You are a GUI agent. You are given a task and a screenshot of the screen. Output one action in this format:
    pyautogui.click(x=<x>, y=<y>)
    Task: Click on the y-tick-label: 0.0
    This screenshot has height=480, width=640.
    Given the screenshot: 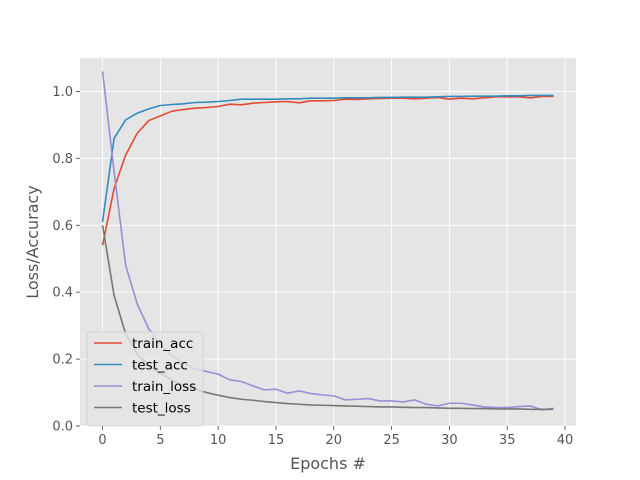 What is the action you would take?
    pyautogui.click(x=62, y=427)
    